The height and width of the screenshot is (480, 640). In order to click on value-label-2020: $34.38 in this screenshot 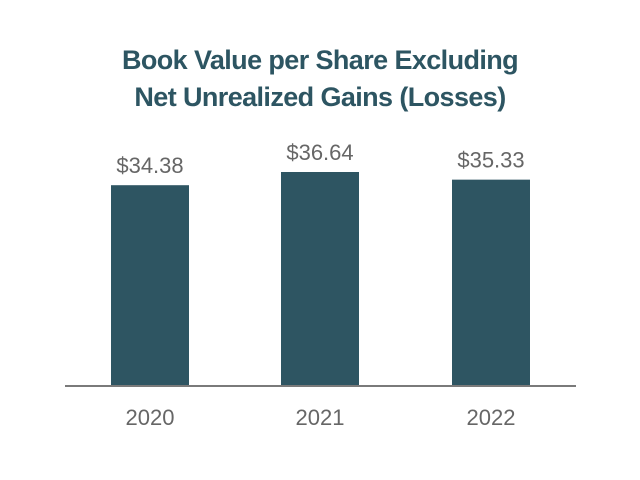, I will do `click(149, 165)`.